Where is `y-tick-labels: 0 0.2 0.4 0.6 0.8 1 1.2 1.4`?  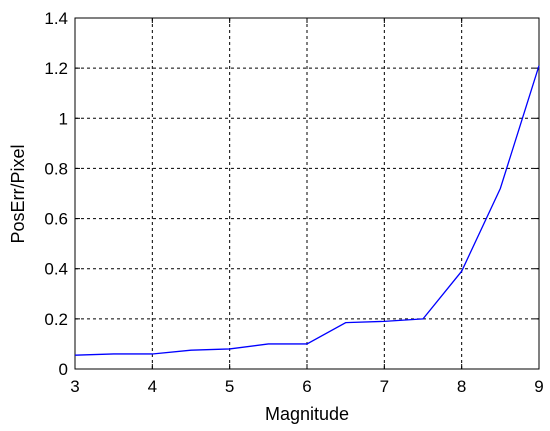
y-tick-labels: 0 0.2 0.4 0.6 0.8 1 1.2 1.4 is located at coordinates (56, 194).